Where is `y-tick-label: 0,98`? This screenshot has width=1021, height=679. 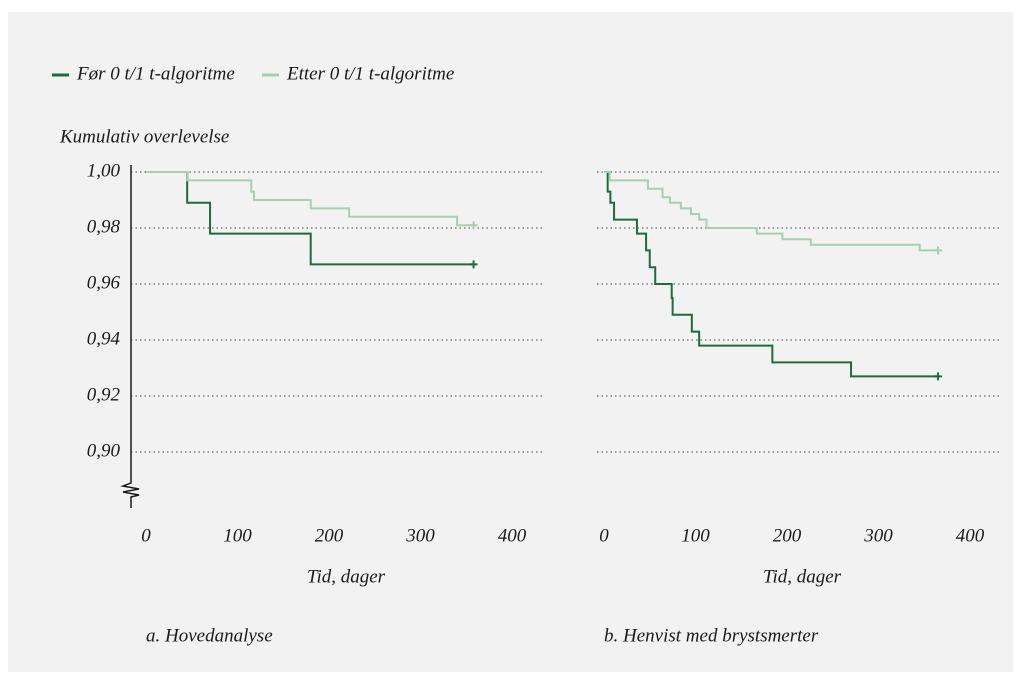 y-tick-label: 0,98 is located at coordinates (104, 226).